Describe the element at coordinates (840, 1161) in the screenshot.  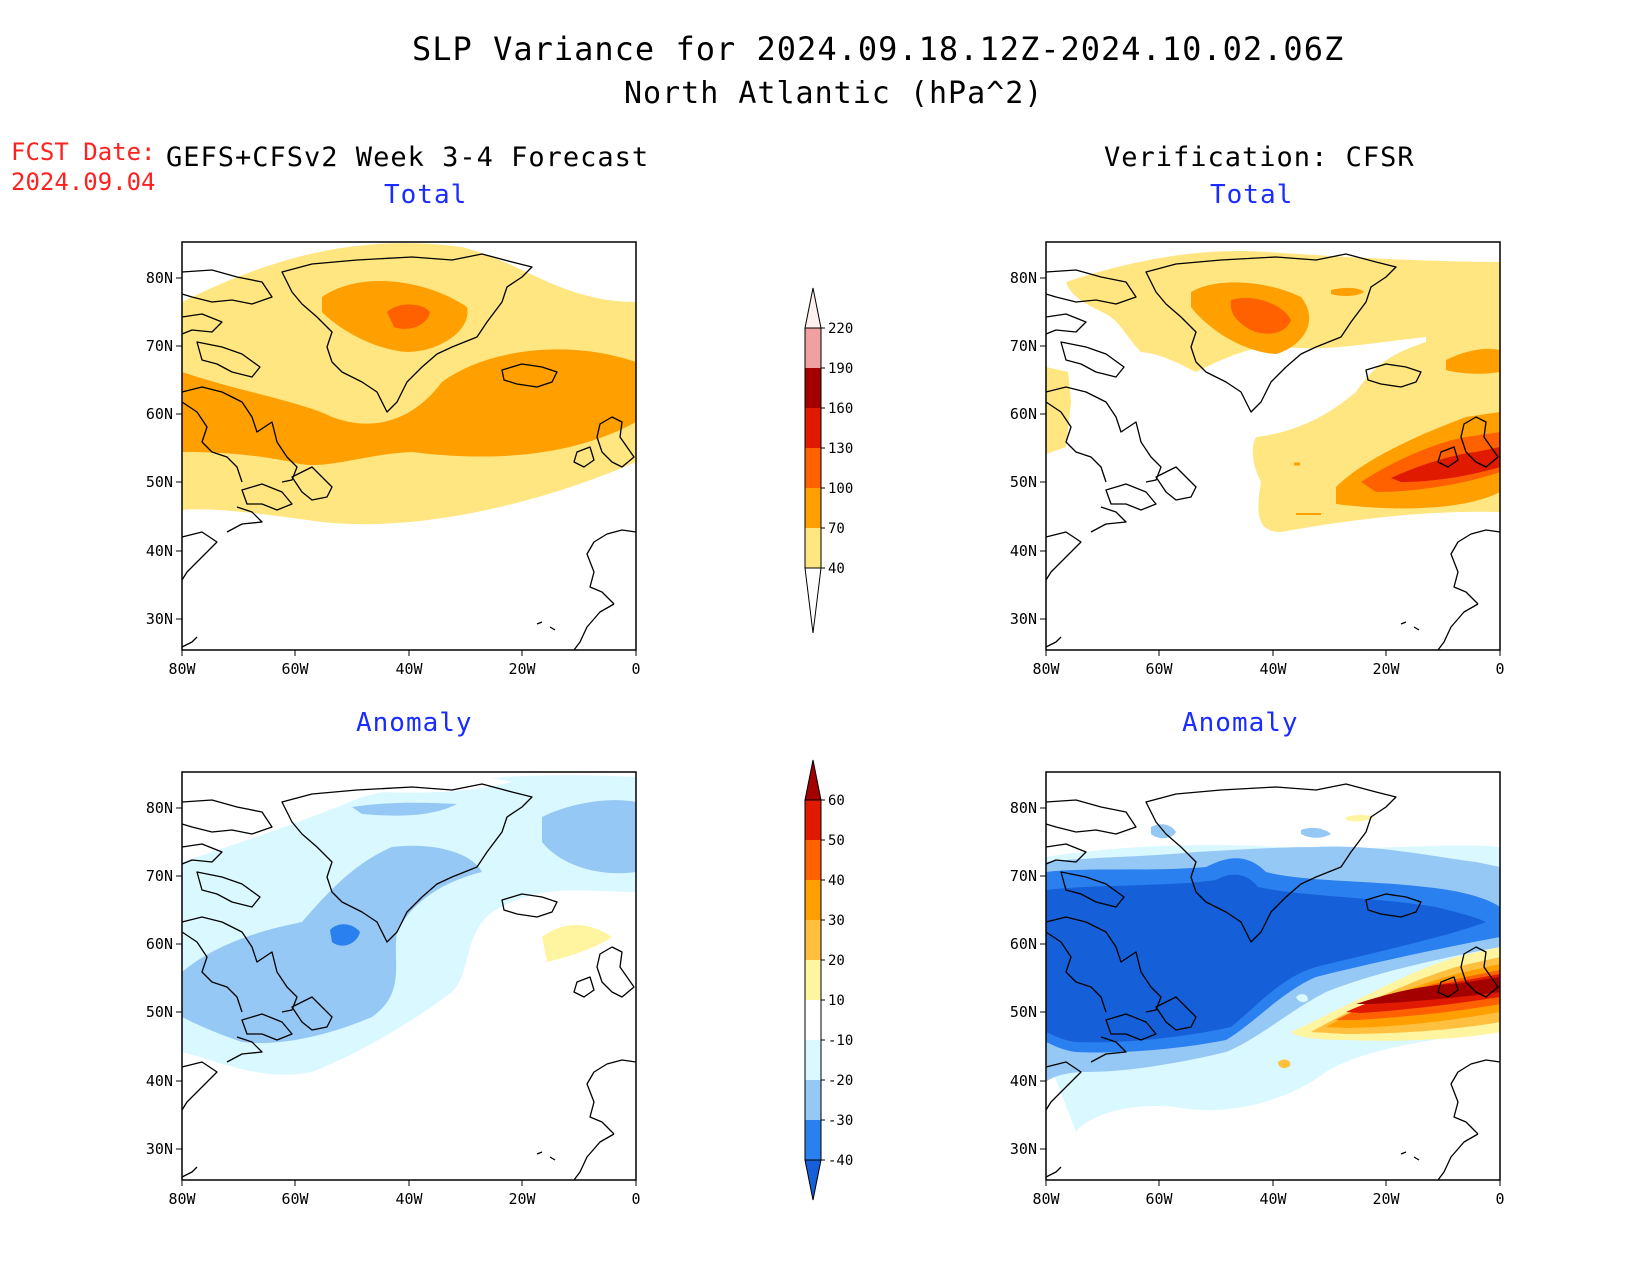
I see `anomaly-colorbar-label: -40` at that location.